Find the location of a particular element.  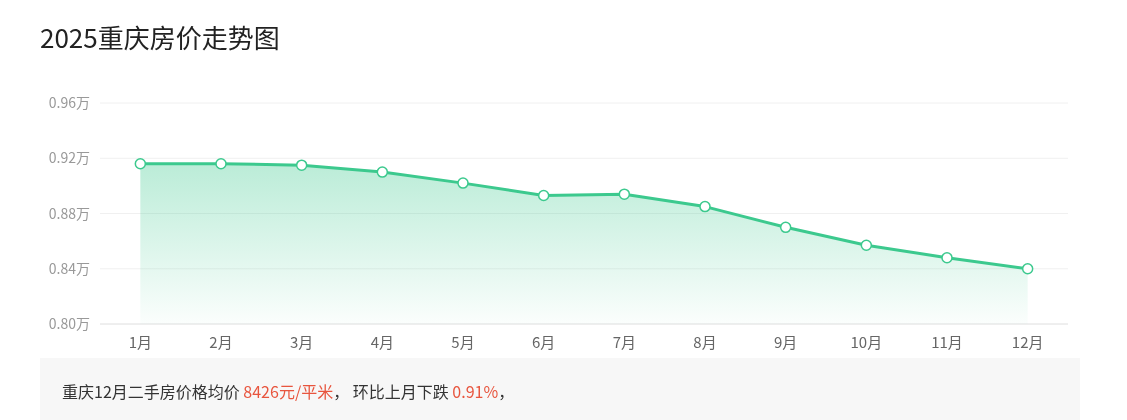

x-tick-label: 12月 is located at coordinates (1027, 341).